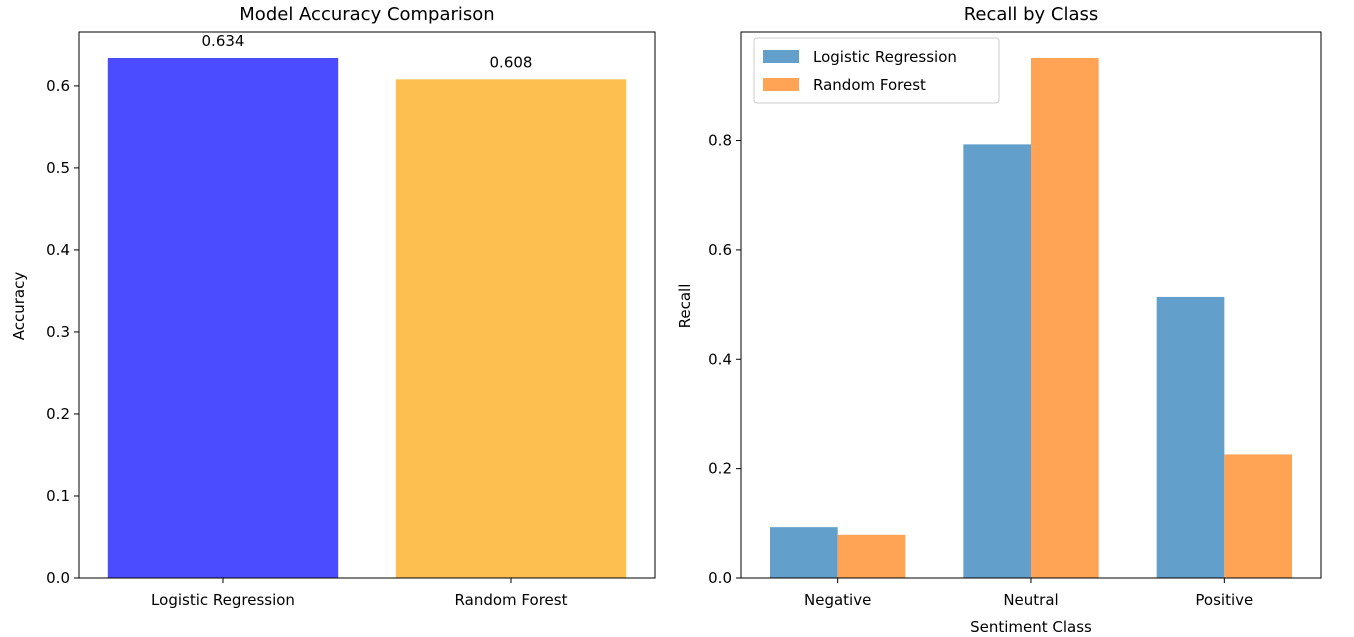 The height and width of the screenshot is (637, 1354). Describe the element at coordinates (781, 56) in the screenshot. I see `legend-swatch-logistic-regression` at that location.